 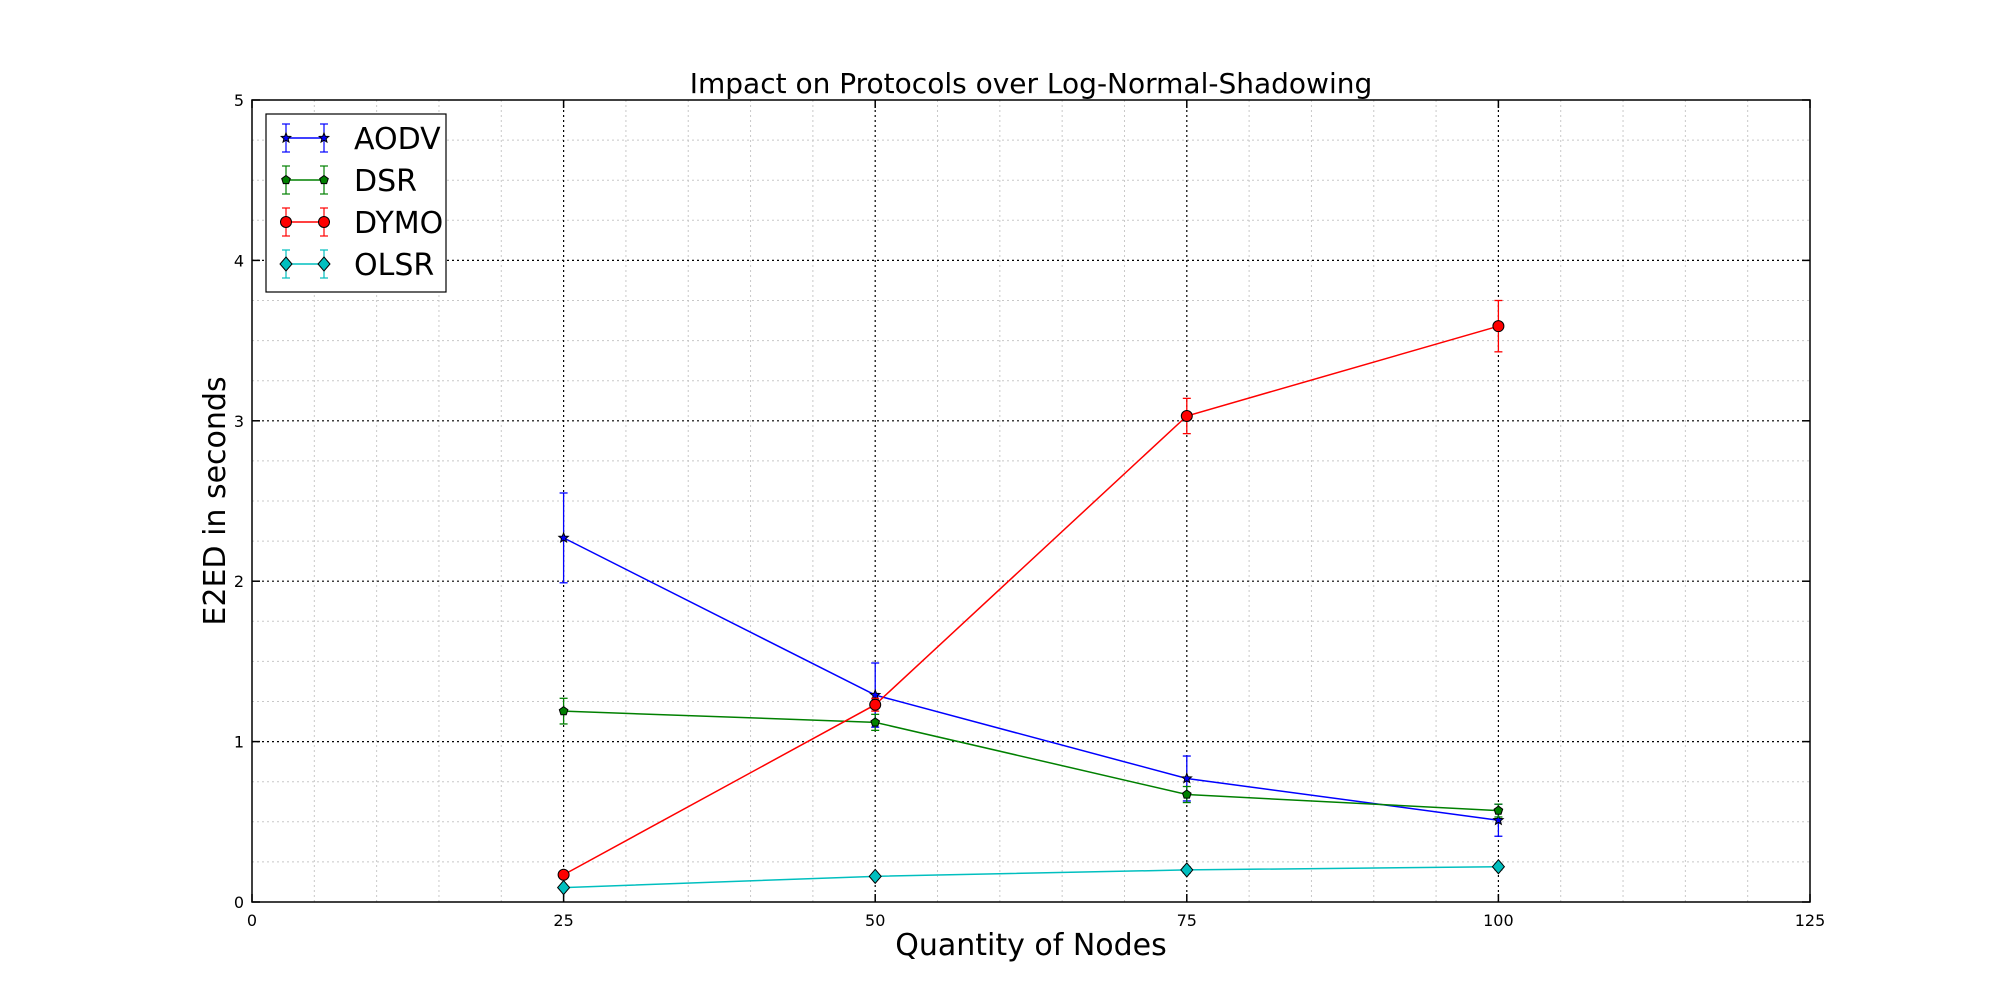 I want to click on y-tick-label: 2, so click(x=239, y=581).